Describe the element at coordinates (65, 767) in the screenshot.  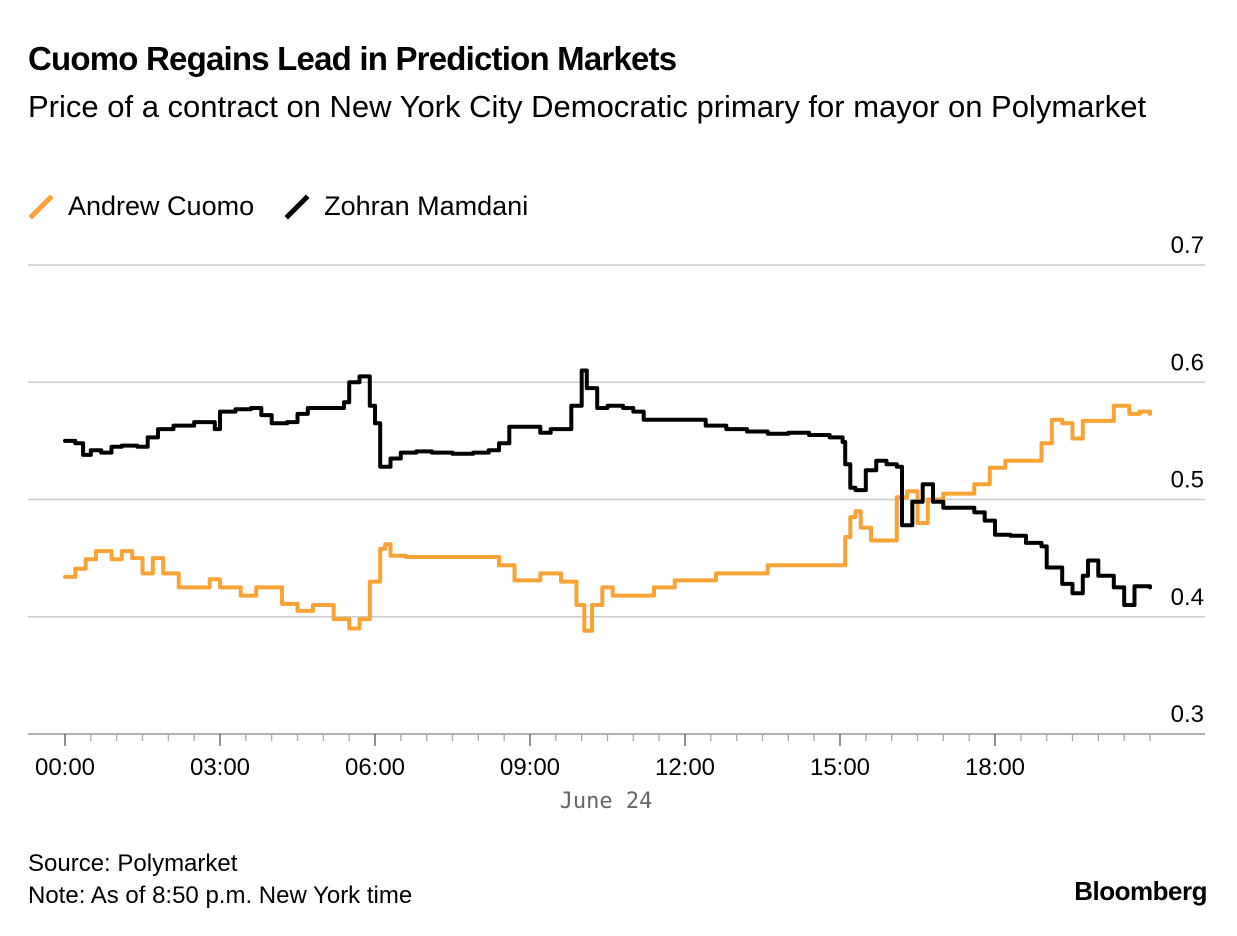
I see `x-tick-label: 00:00` at that location.